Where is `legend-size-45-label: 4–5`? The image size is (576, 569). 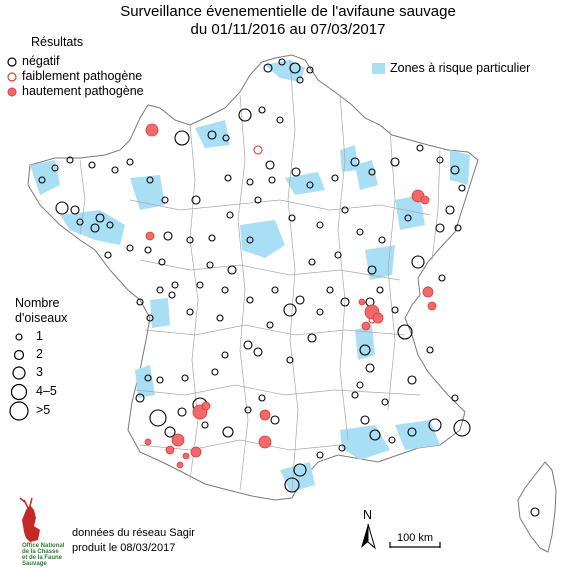
legend-size-45-label: 4–5 is located at coordinates (46, 391).